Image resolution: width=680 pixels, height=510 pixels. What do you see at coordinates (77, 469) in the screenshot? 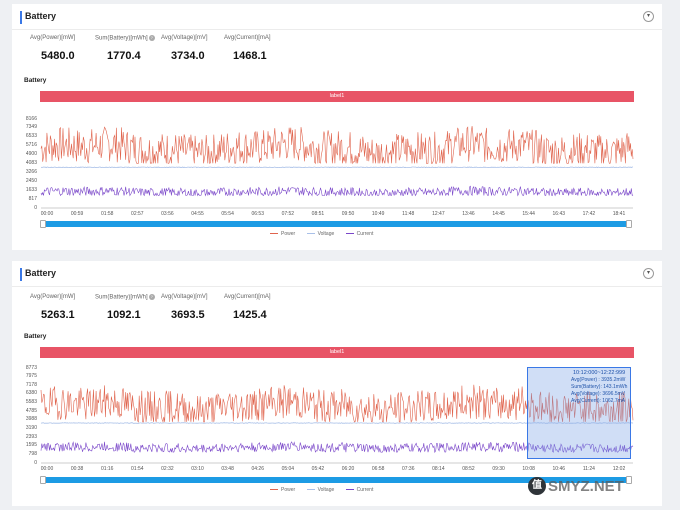
I see `x-tick-label: 00:38` at bounding box center [77, 469].